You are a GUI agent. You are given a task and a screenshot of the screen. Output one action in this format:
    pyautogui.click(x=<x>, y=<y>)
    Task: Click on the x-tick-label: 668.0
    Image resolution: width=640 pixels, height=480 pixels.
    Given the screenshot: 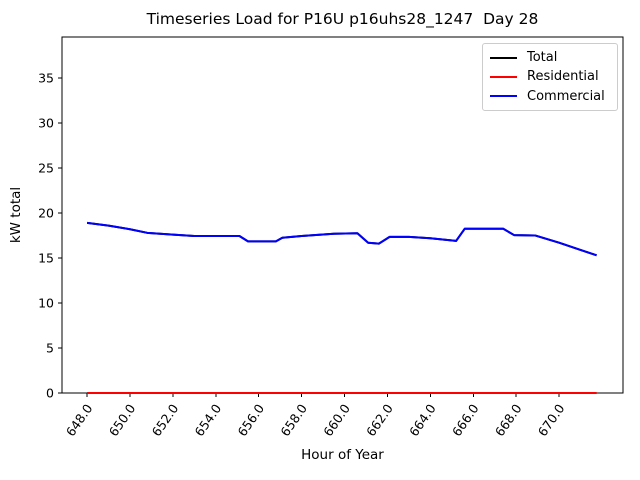 What is the action you would take?
    pyautogui.click(x=508, y=420)
    